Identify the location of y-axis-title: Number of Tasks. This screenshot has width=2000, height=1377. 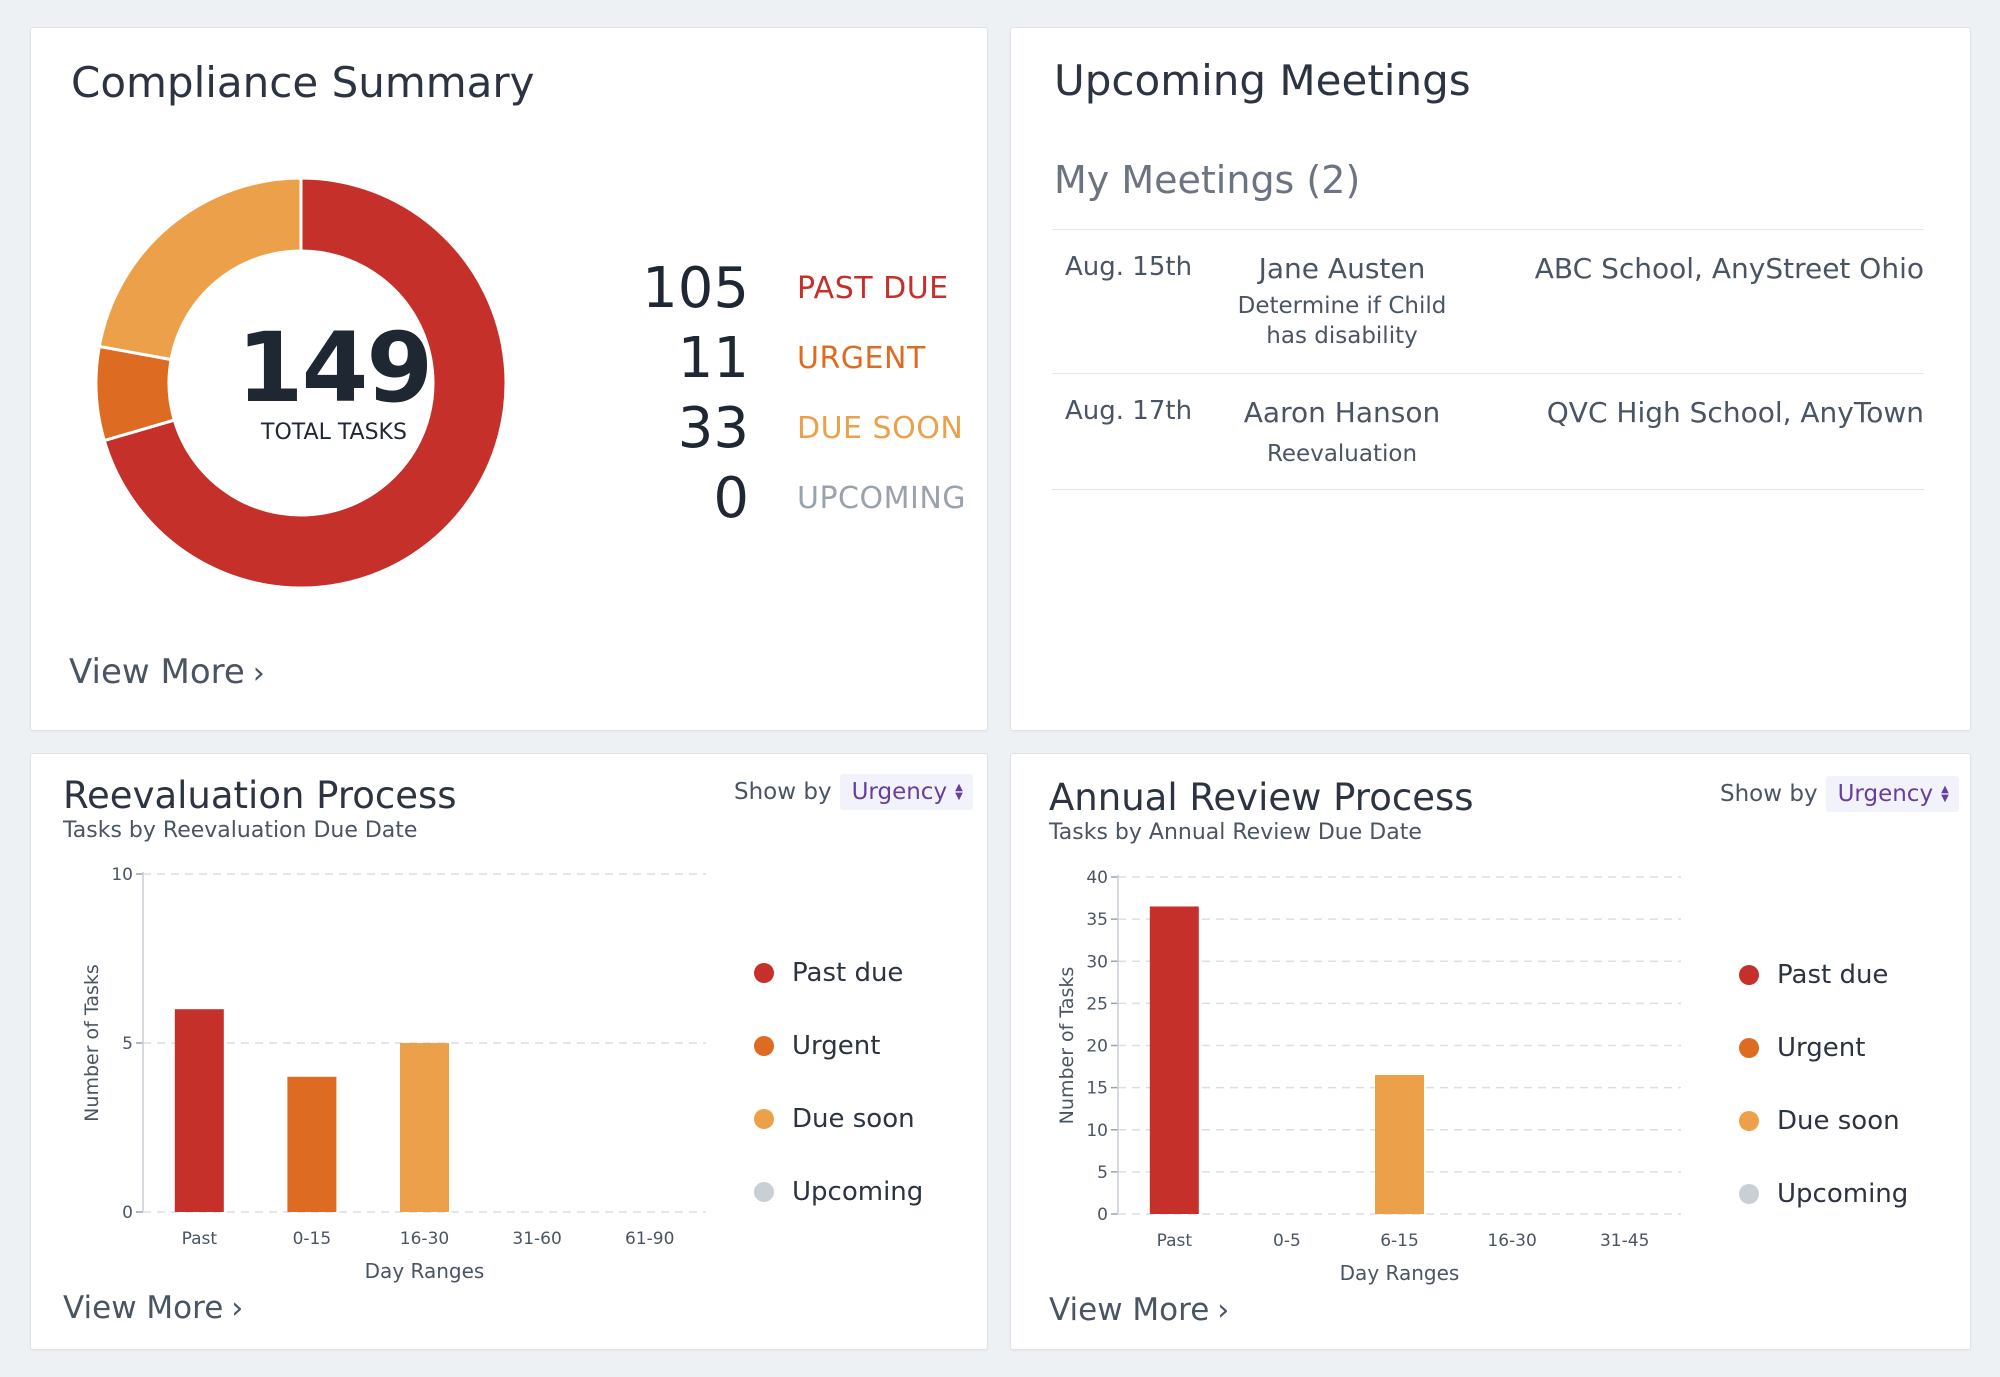
(92, 1043).